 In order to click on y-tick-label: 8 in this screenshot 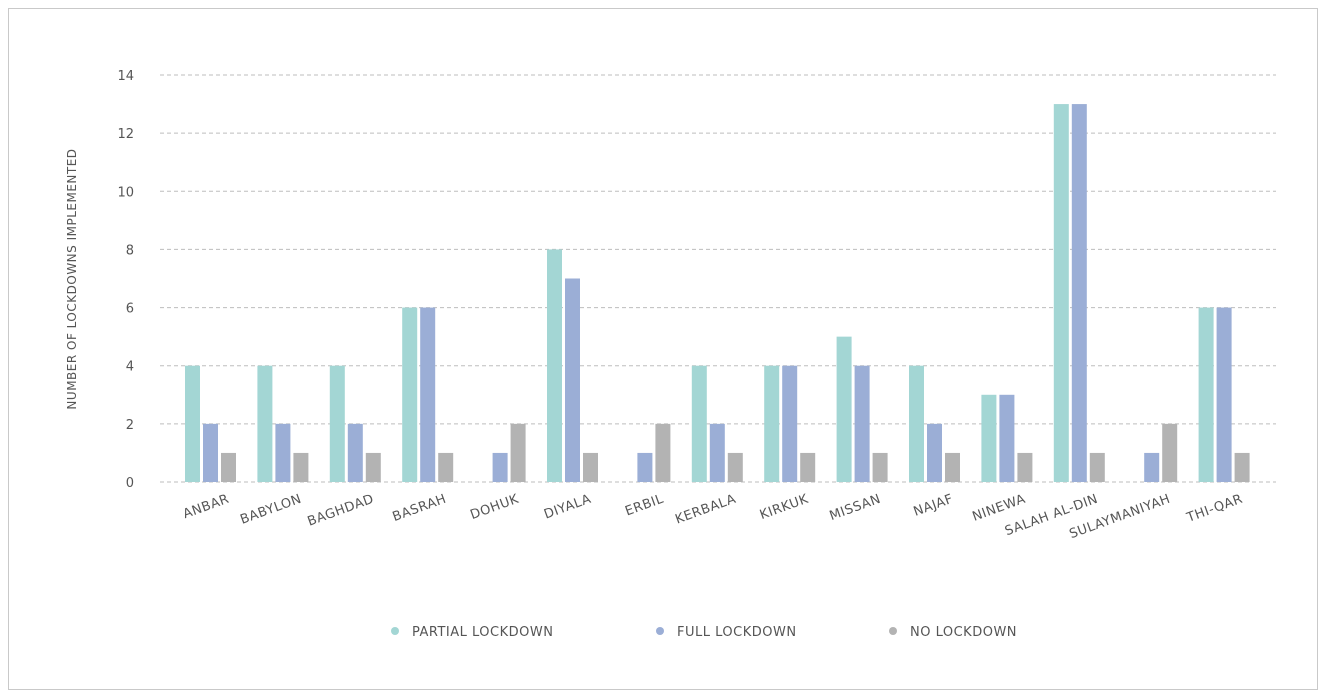, I will do `click(130, 250)`.